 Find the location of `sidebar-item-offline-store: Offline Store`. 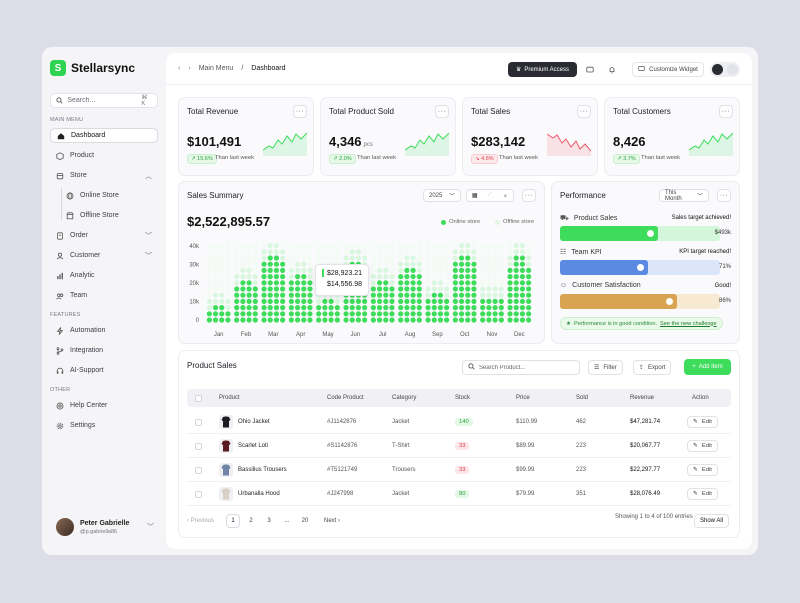

sidebar-item-offline-store: Offline Store is located at coordinates (109, 215).